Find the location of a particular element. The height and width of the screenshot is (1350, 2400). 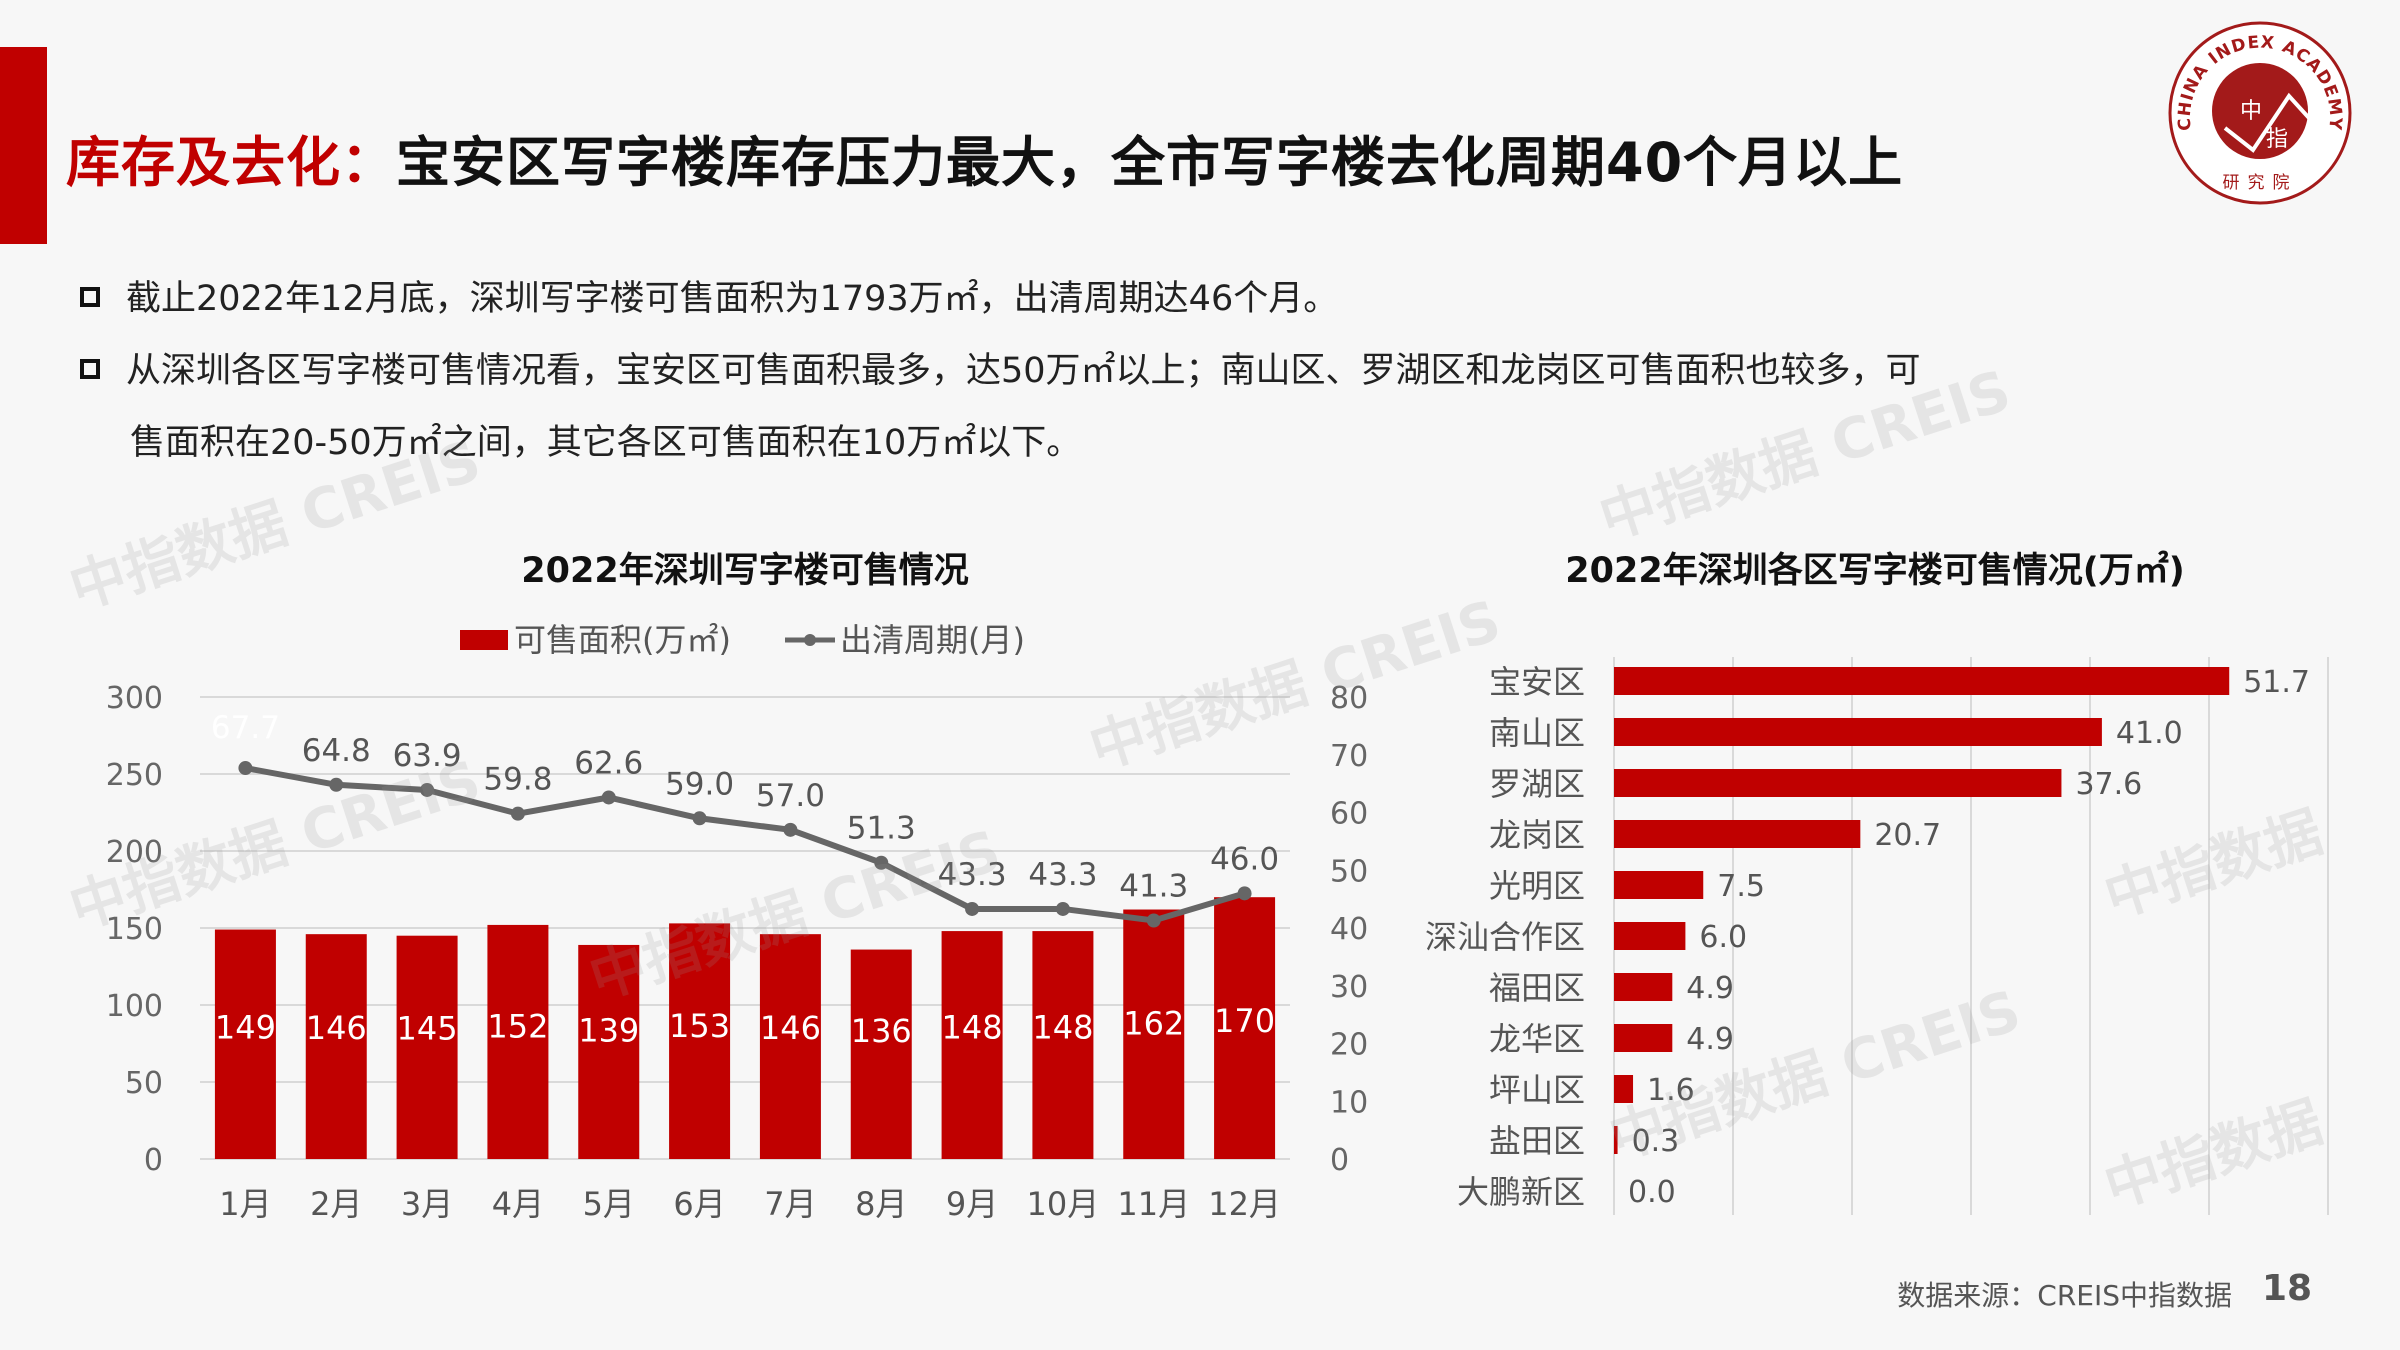

line-point-1月 is located at coordinates (245, 768).